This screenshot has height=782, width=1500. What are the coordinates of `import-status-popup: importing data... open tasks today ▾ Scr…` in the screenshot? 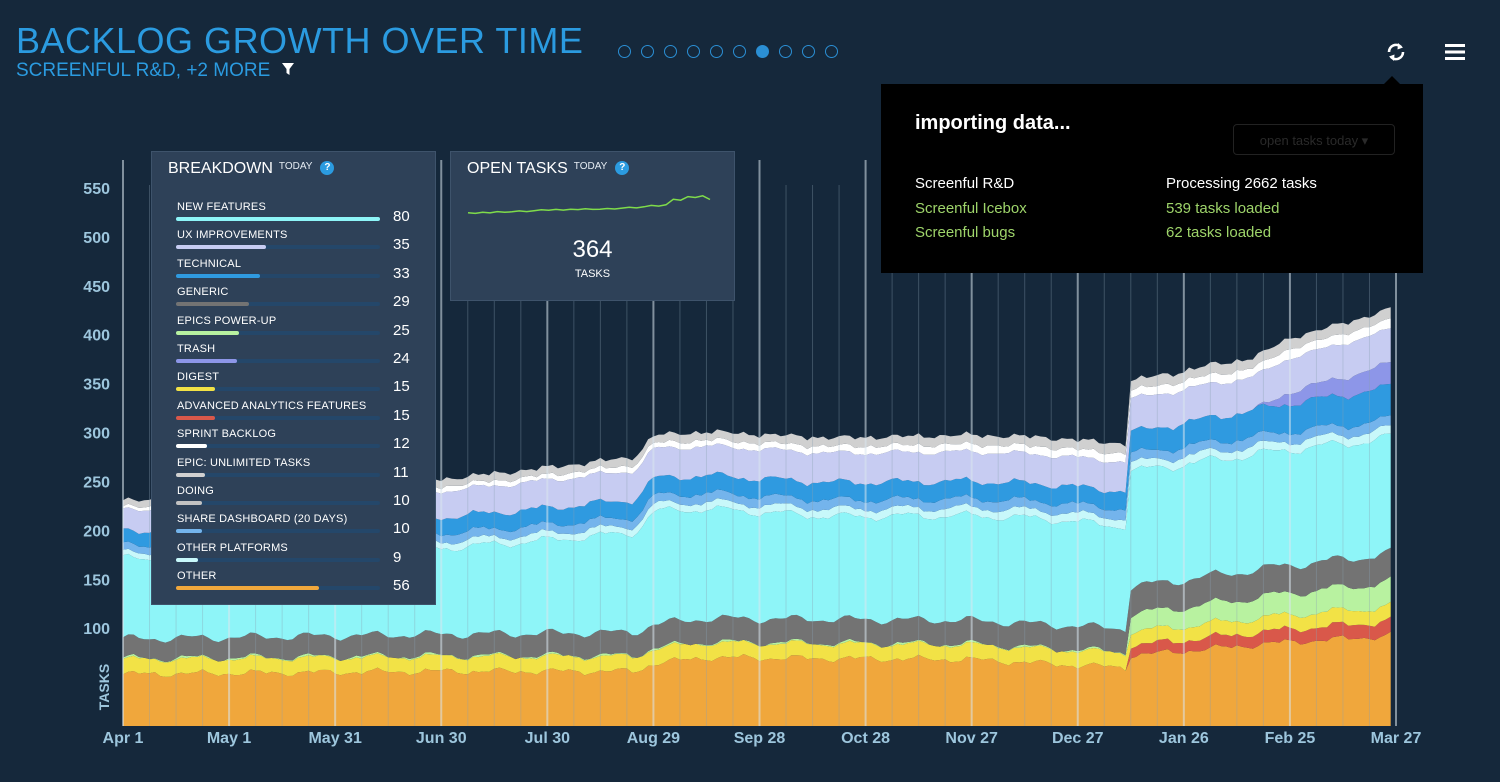 It's located at (1152, 178).